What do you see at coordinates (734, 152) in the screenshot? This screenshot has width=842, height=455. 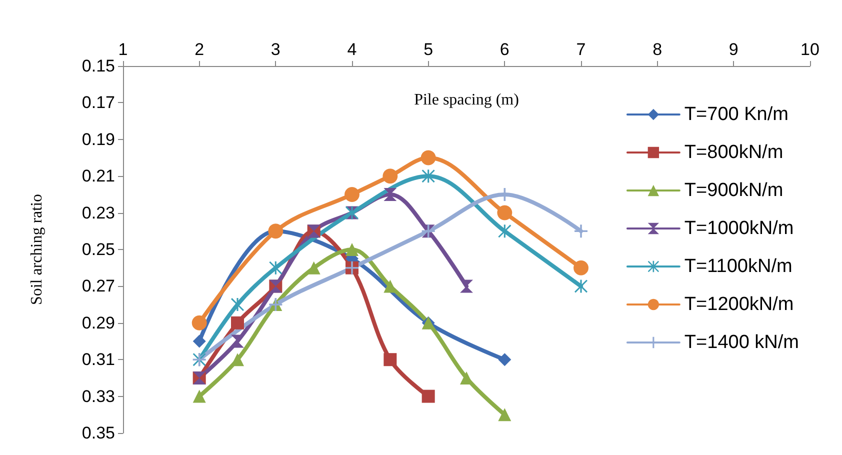 I see `legend-label: T=800kN/m` at bounding box center [734, 152].